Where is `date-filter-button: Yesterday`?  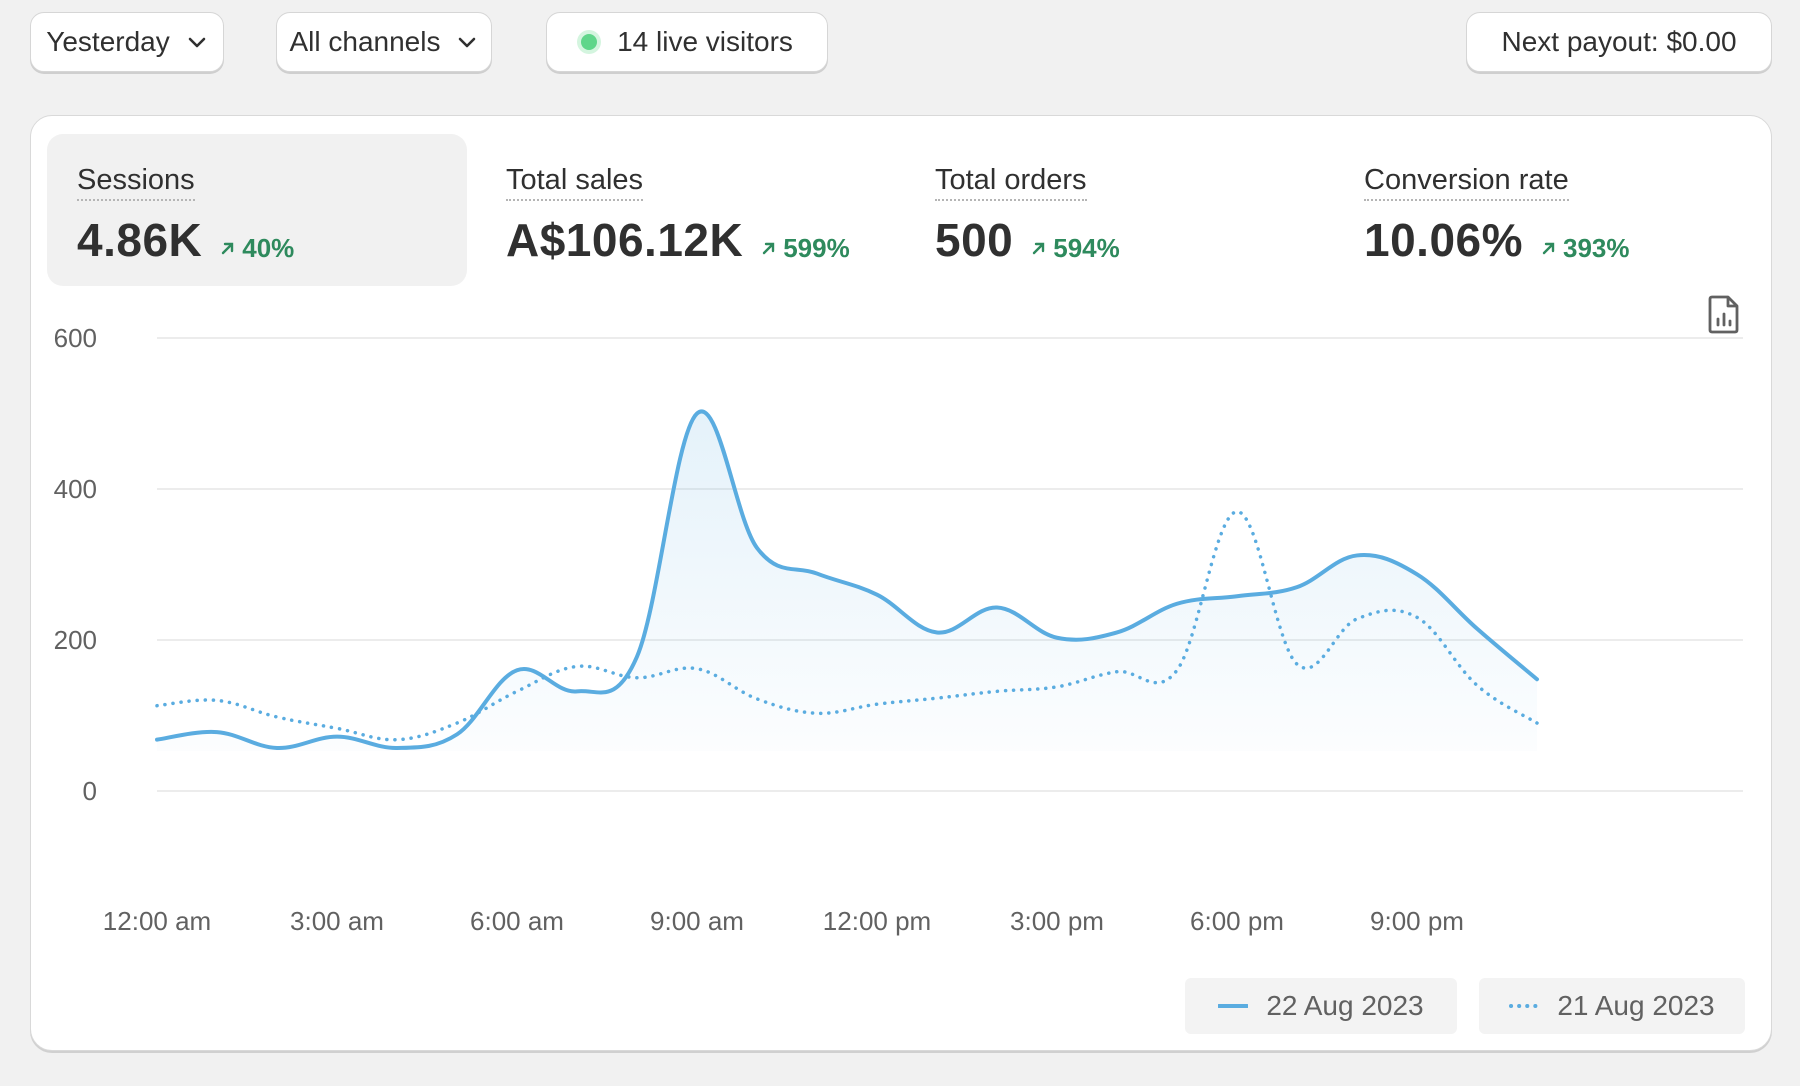
date-filter-button: Yesterday is located at coordinates (127, 42).